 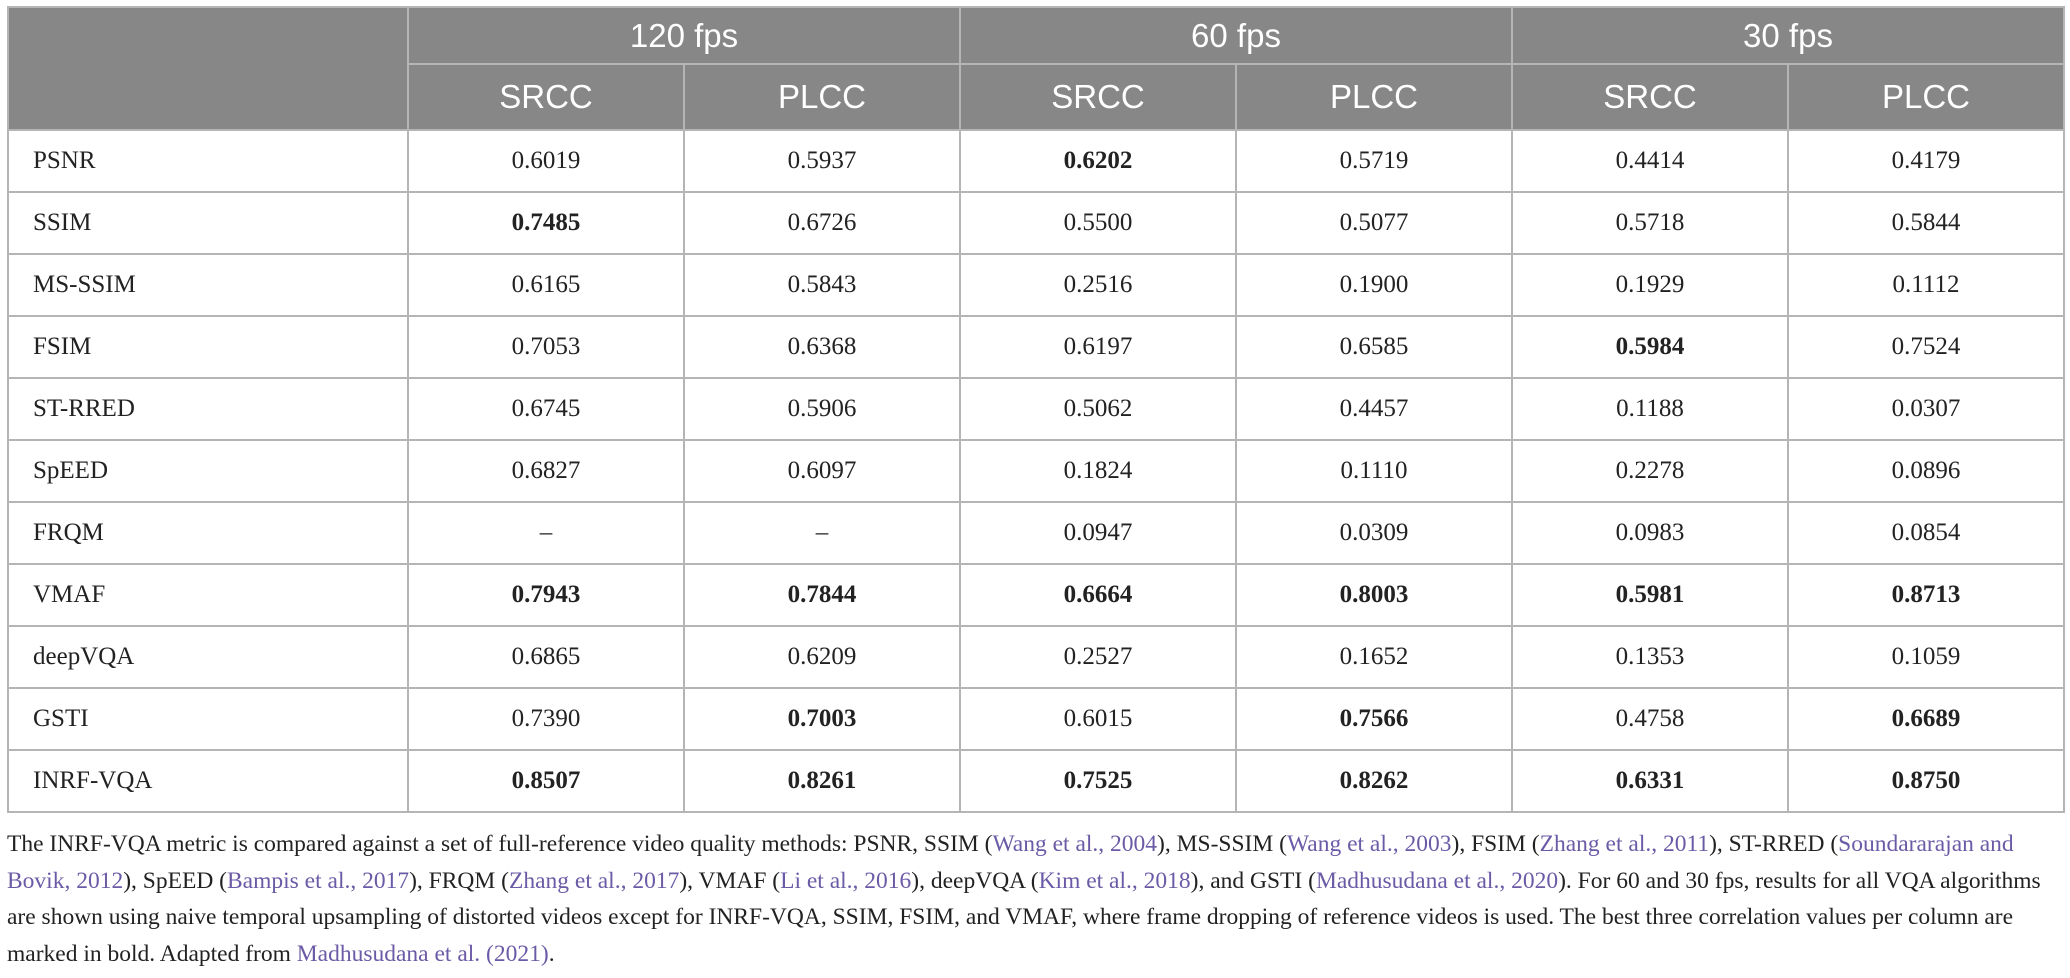 What do you see at coordinates (546, 222) in the screenshot?
I see `bold-value: 0.7485` at bounding box center [546, 222].